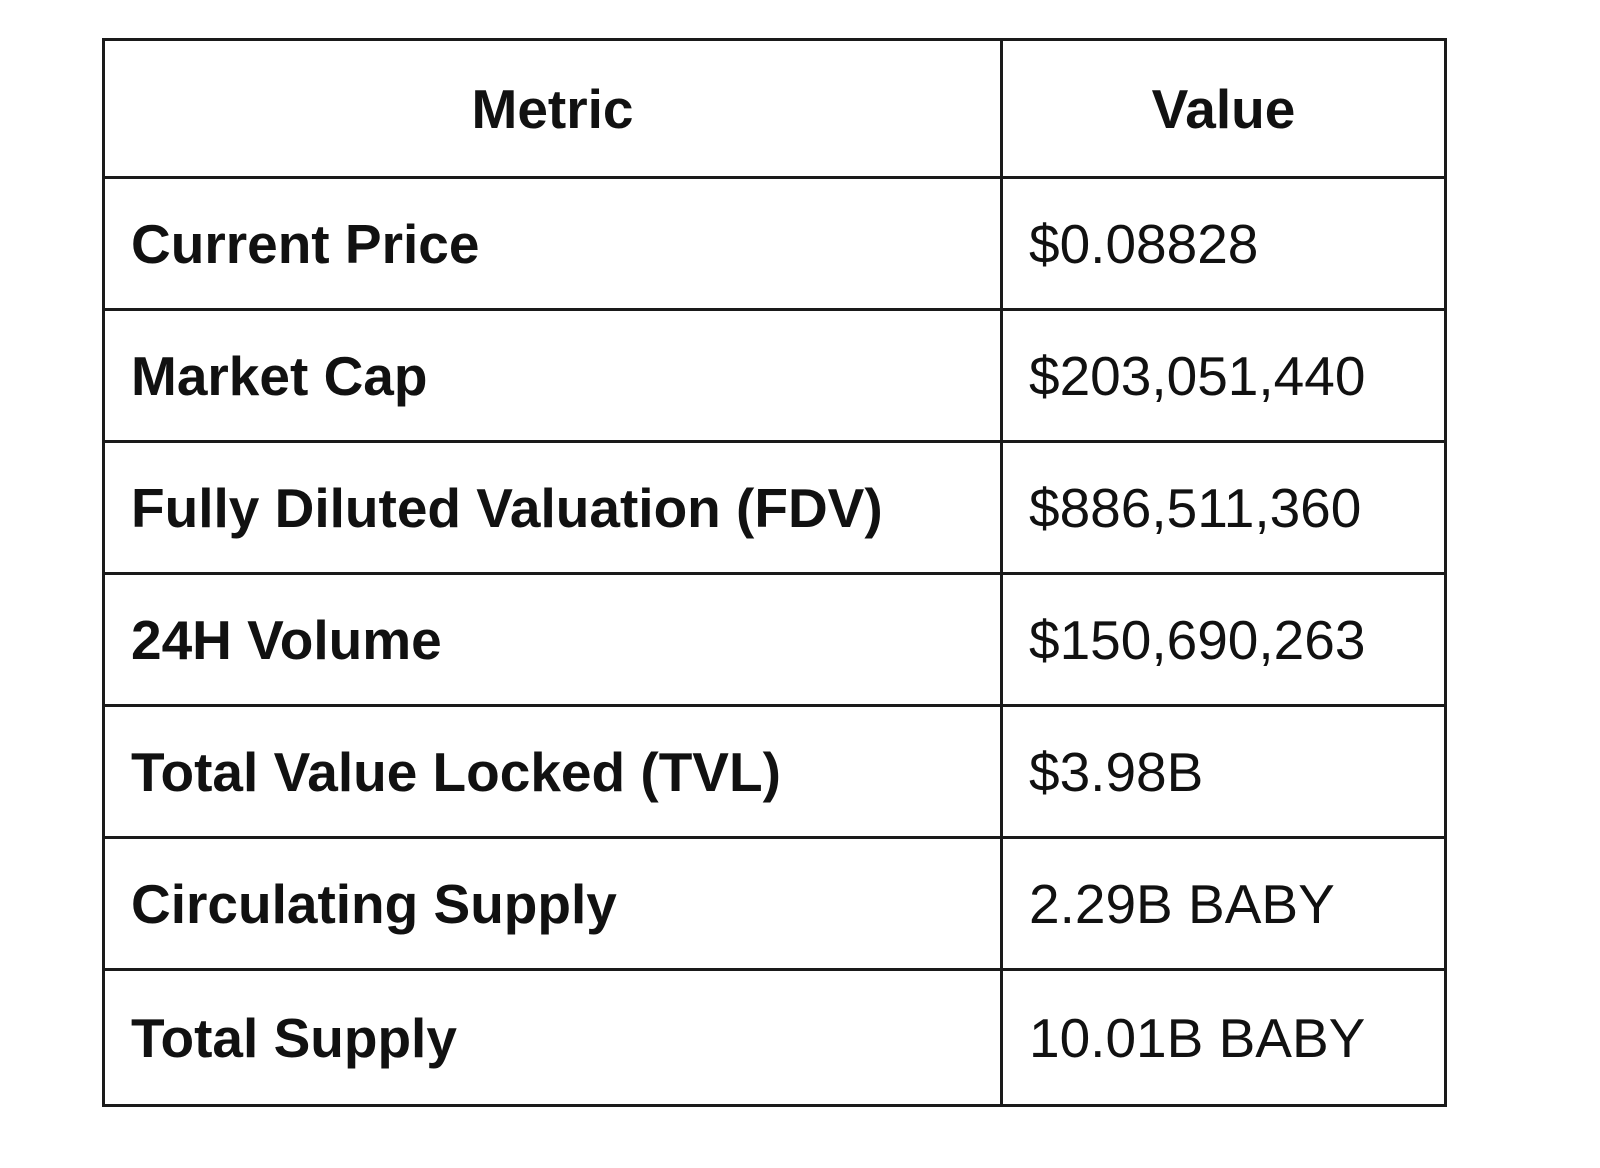 Image resolution: width=1600 pixels, height=1168 pixels. I want to click on value-current-price: $0.08828, so click(1223, 243).